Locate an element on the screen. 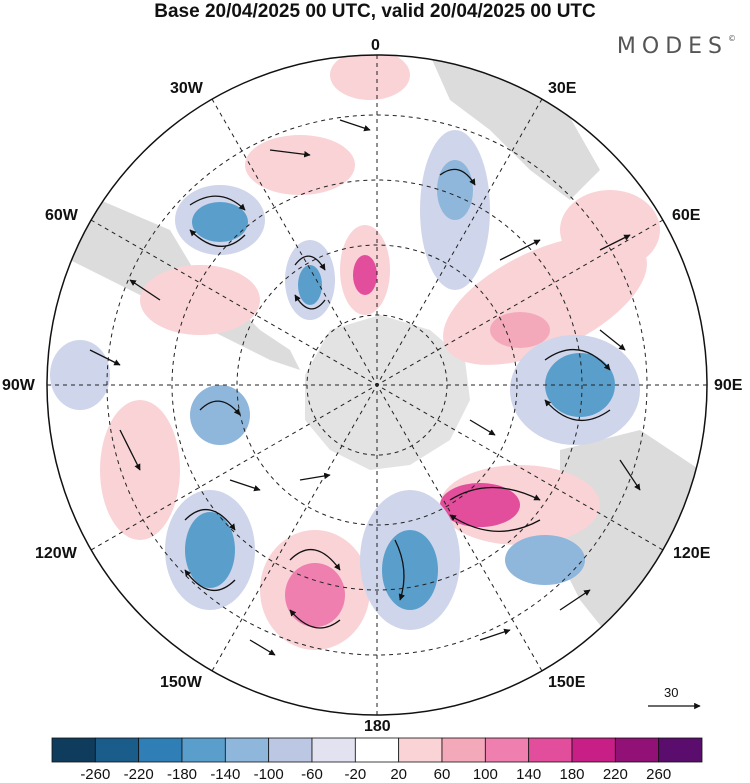  lon-label-30e: 30E is located at coordinates (562, 88).